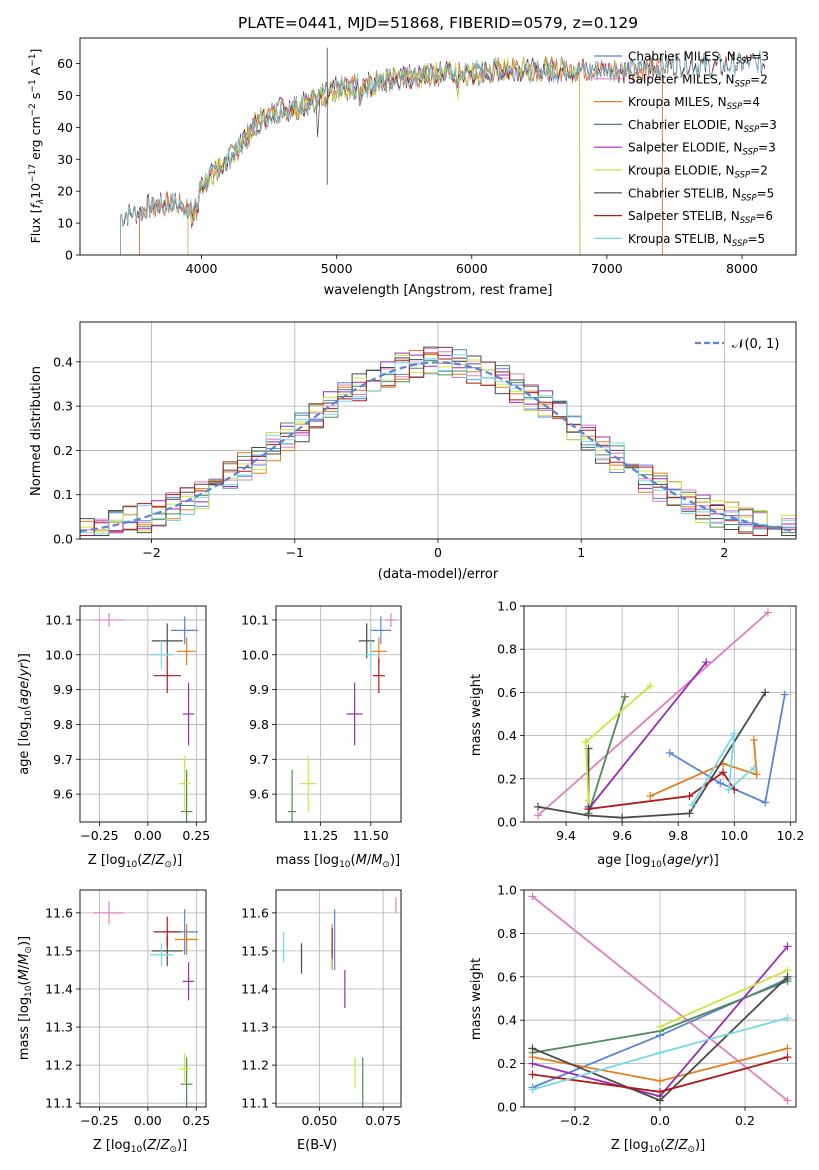  Describe the element at coordinates (438, 574) in the screenshot. I see `residuals-xlabel: (data-model)/error` at that location.